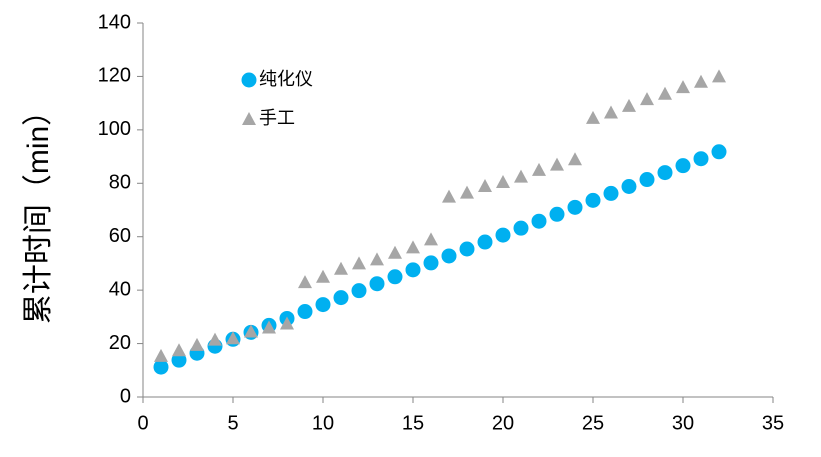 This screenshot has height=457, width=821. I want to click on x-tick-label: 30, so click(683, 423).